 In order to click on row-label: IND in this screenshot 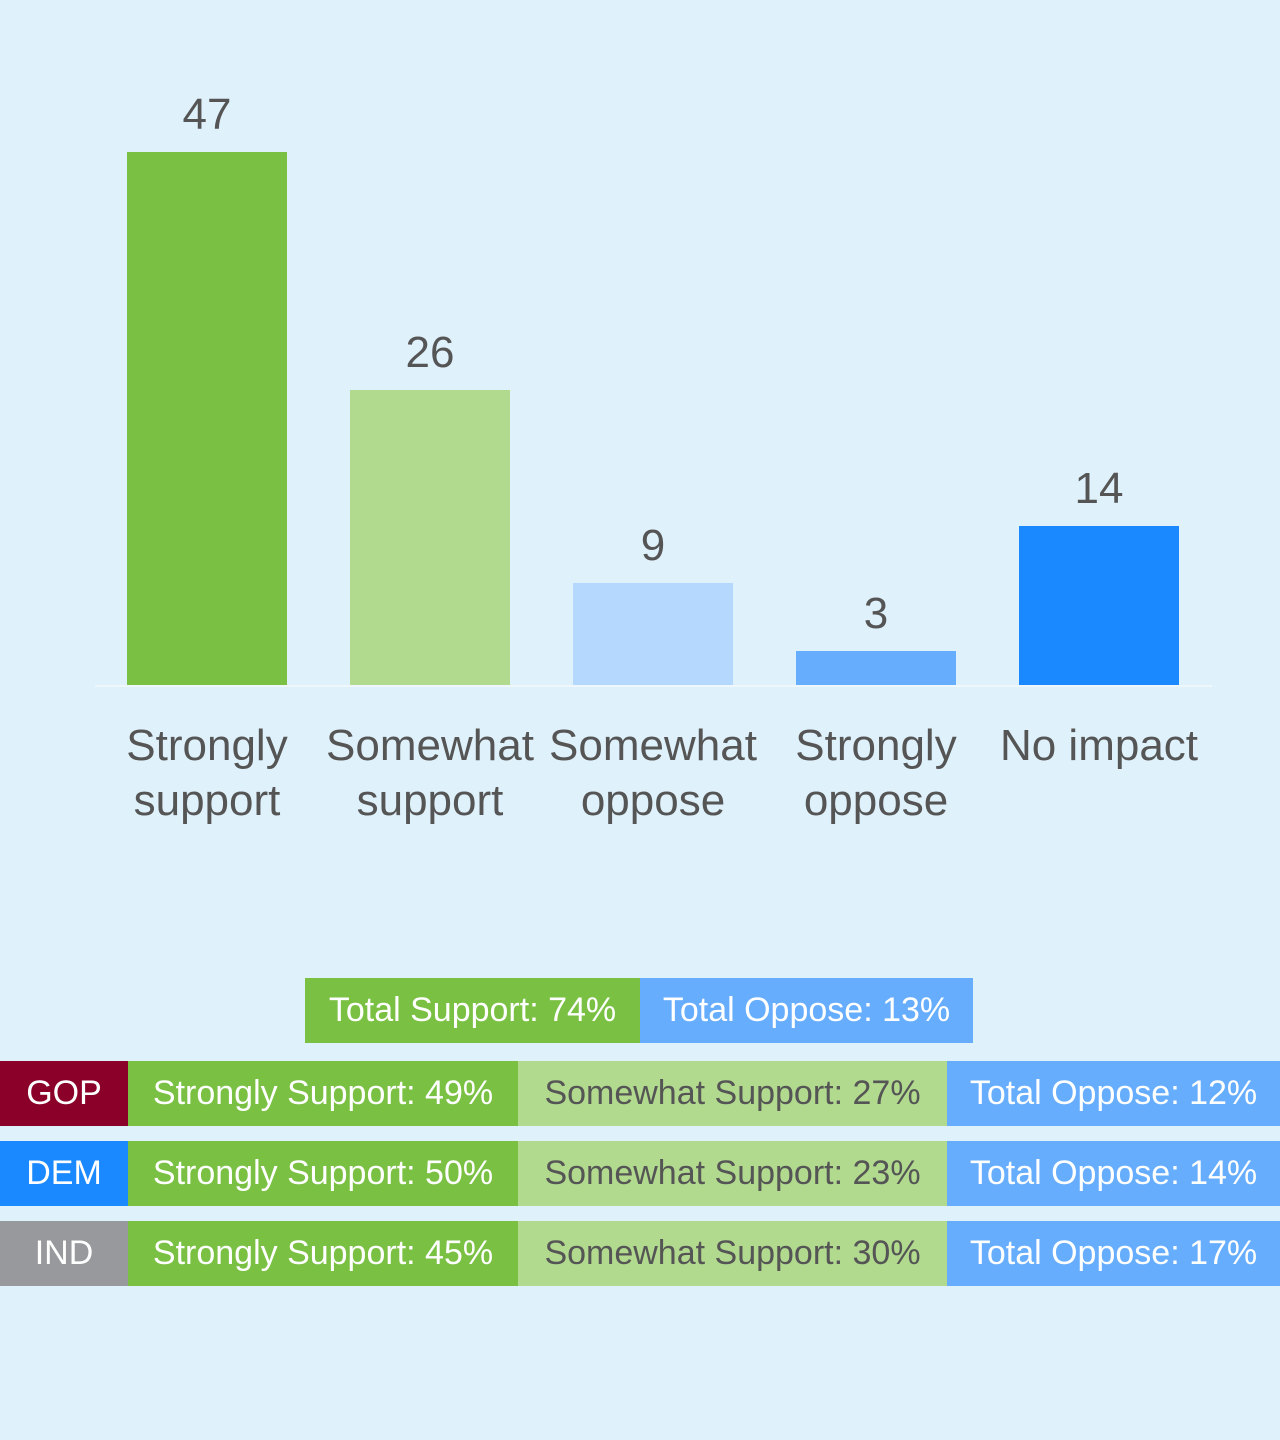, I will do `click(64, 1253)`.